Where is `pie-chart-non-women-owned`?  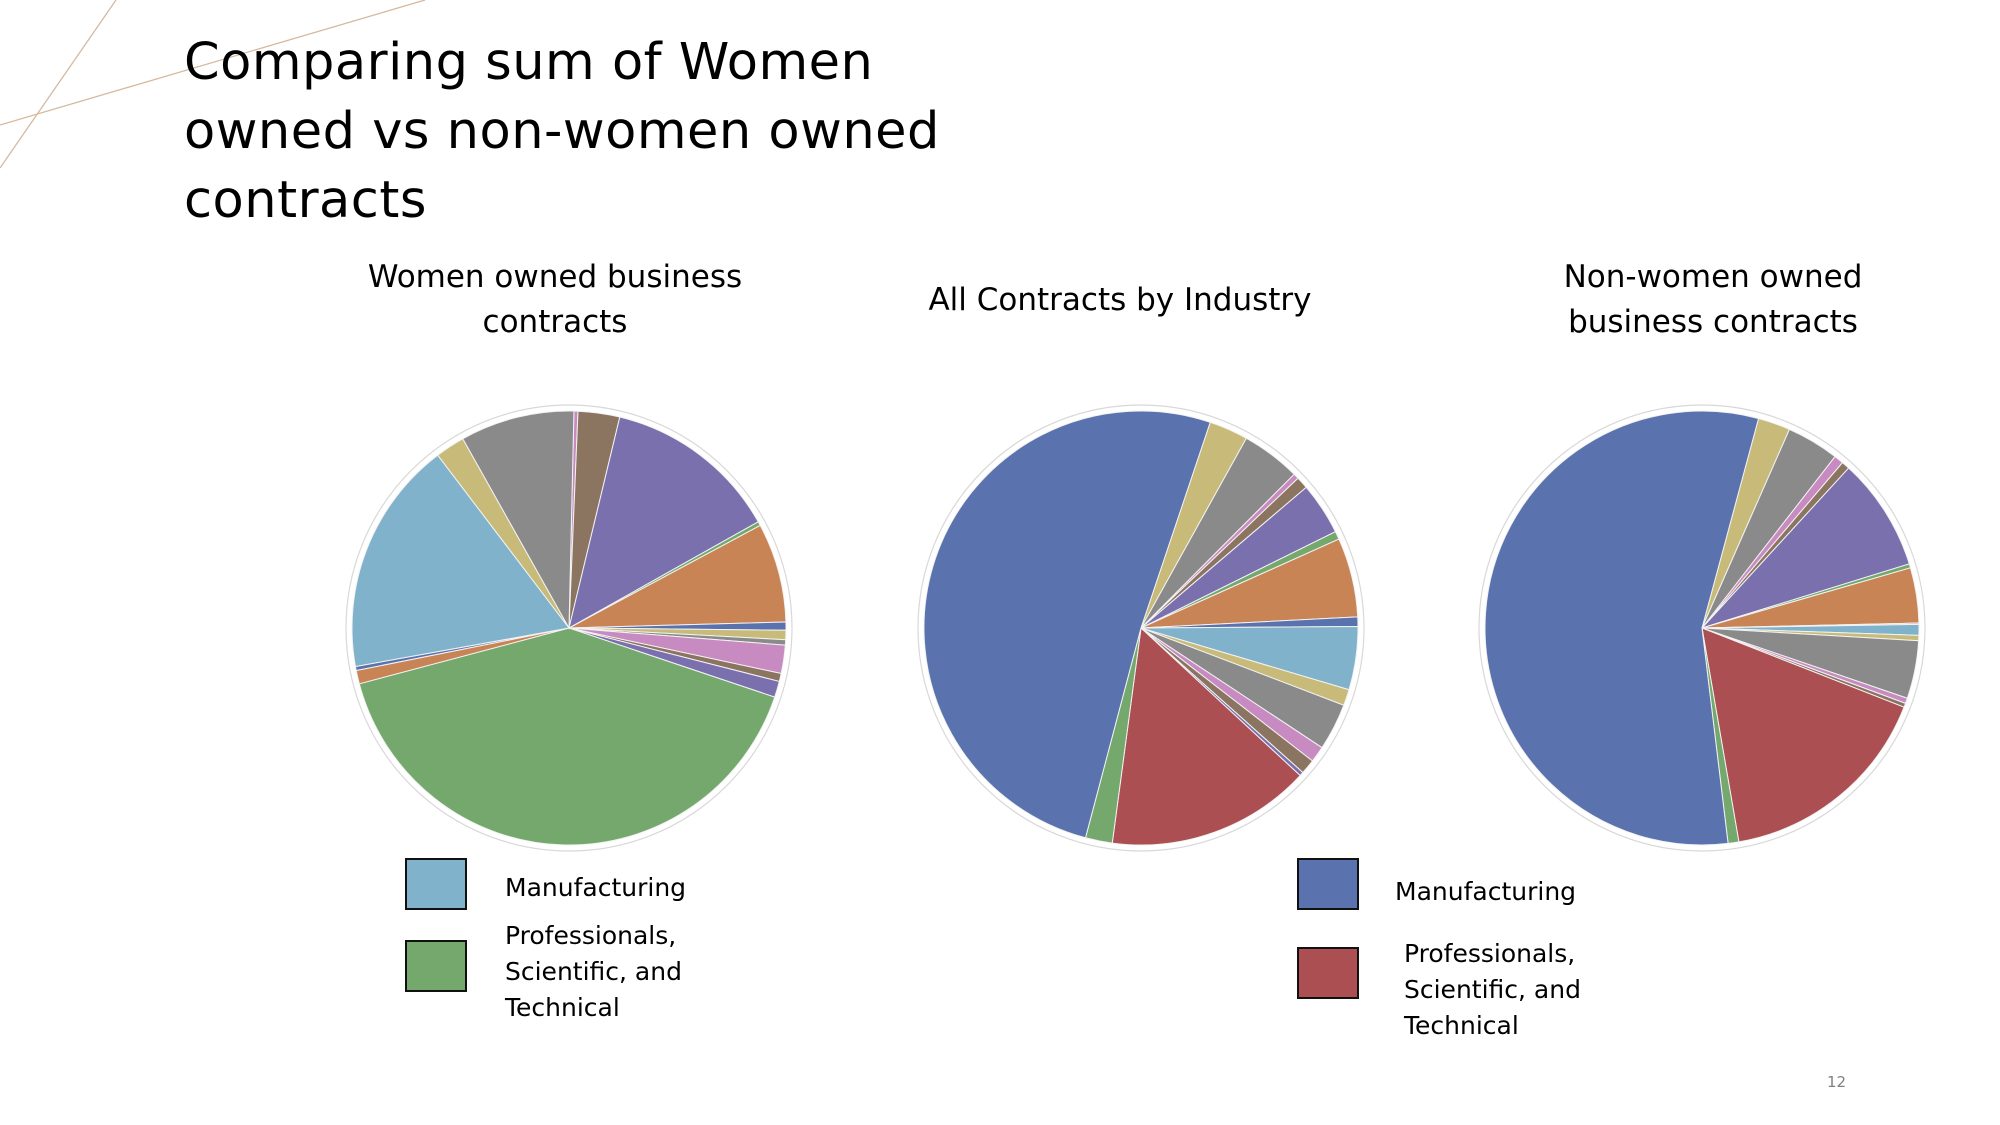 pie-chart-non-women-owned is located at coordinates (1702, 628).